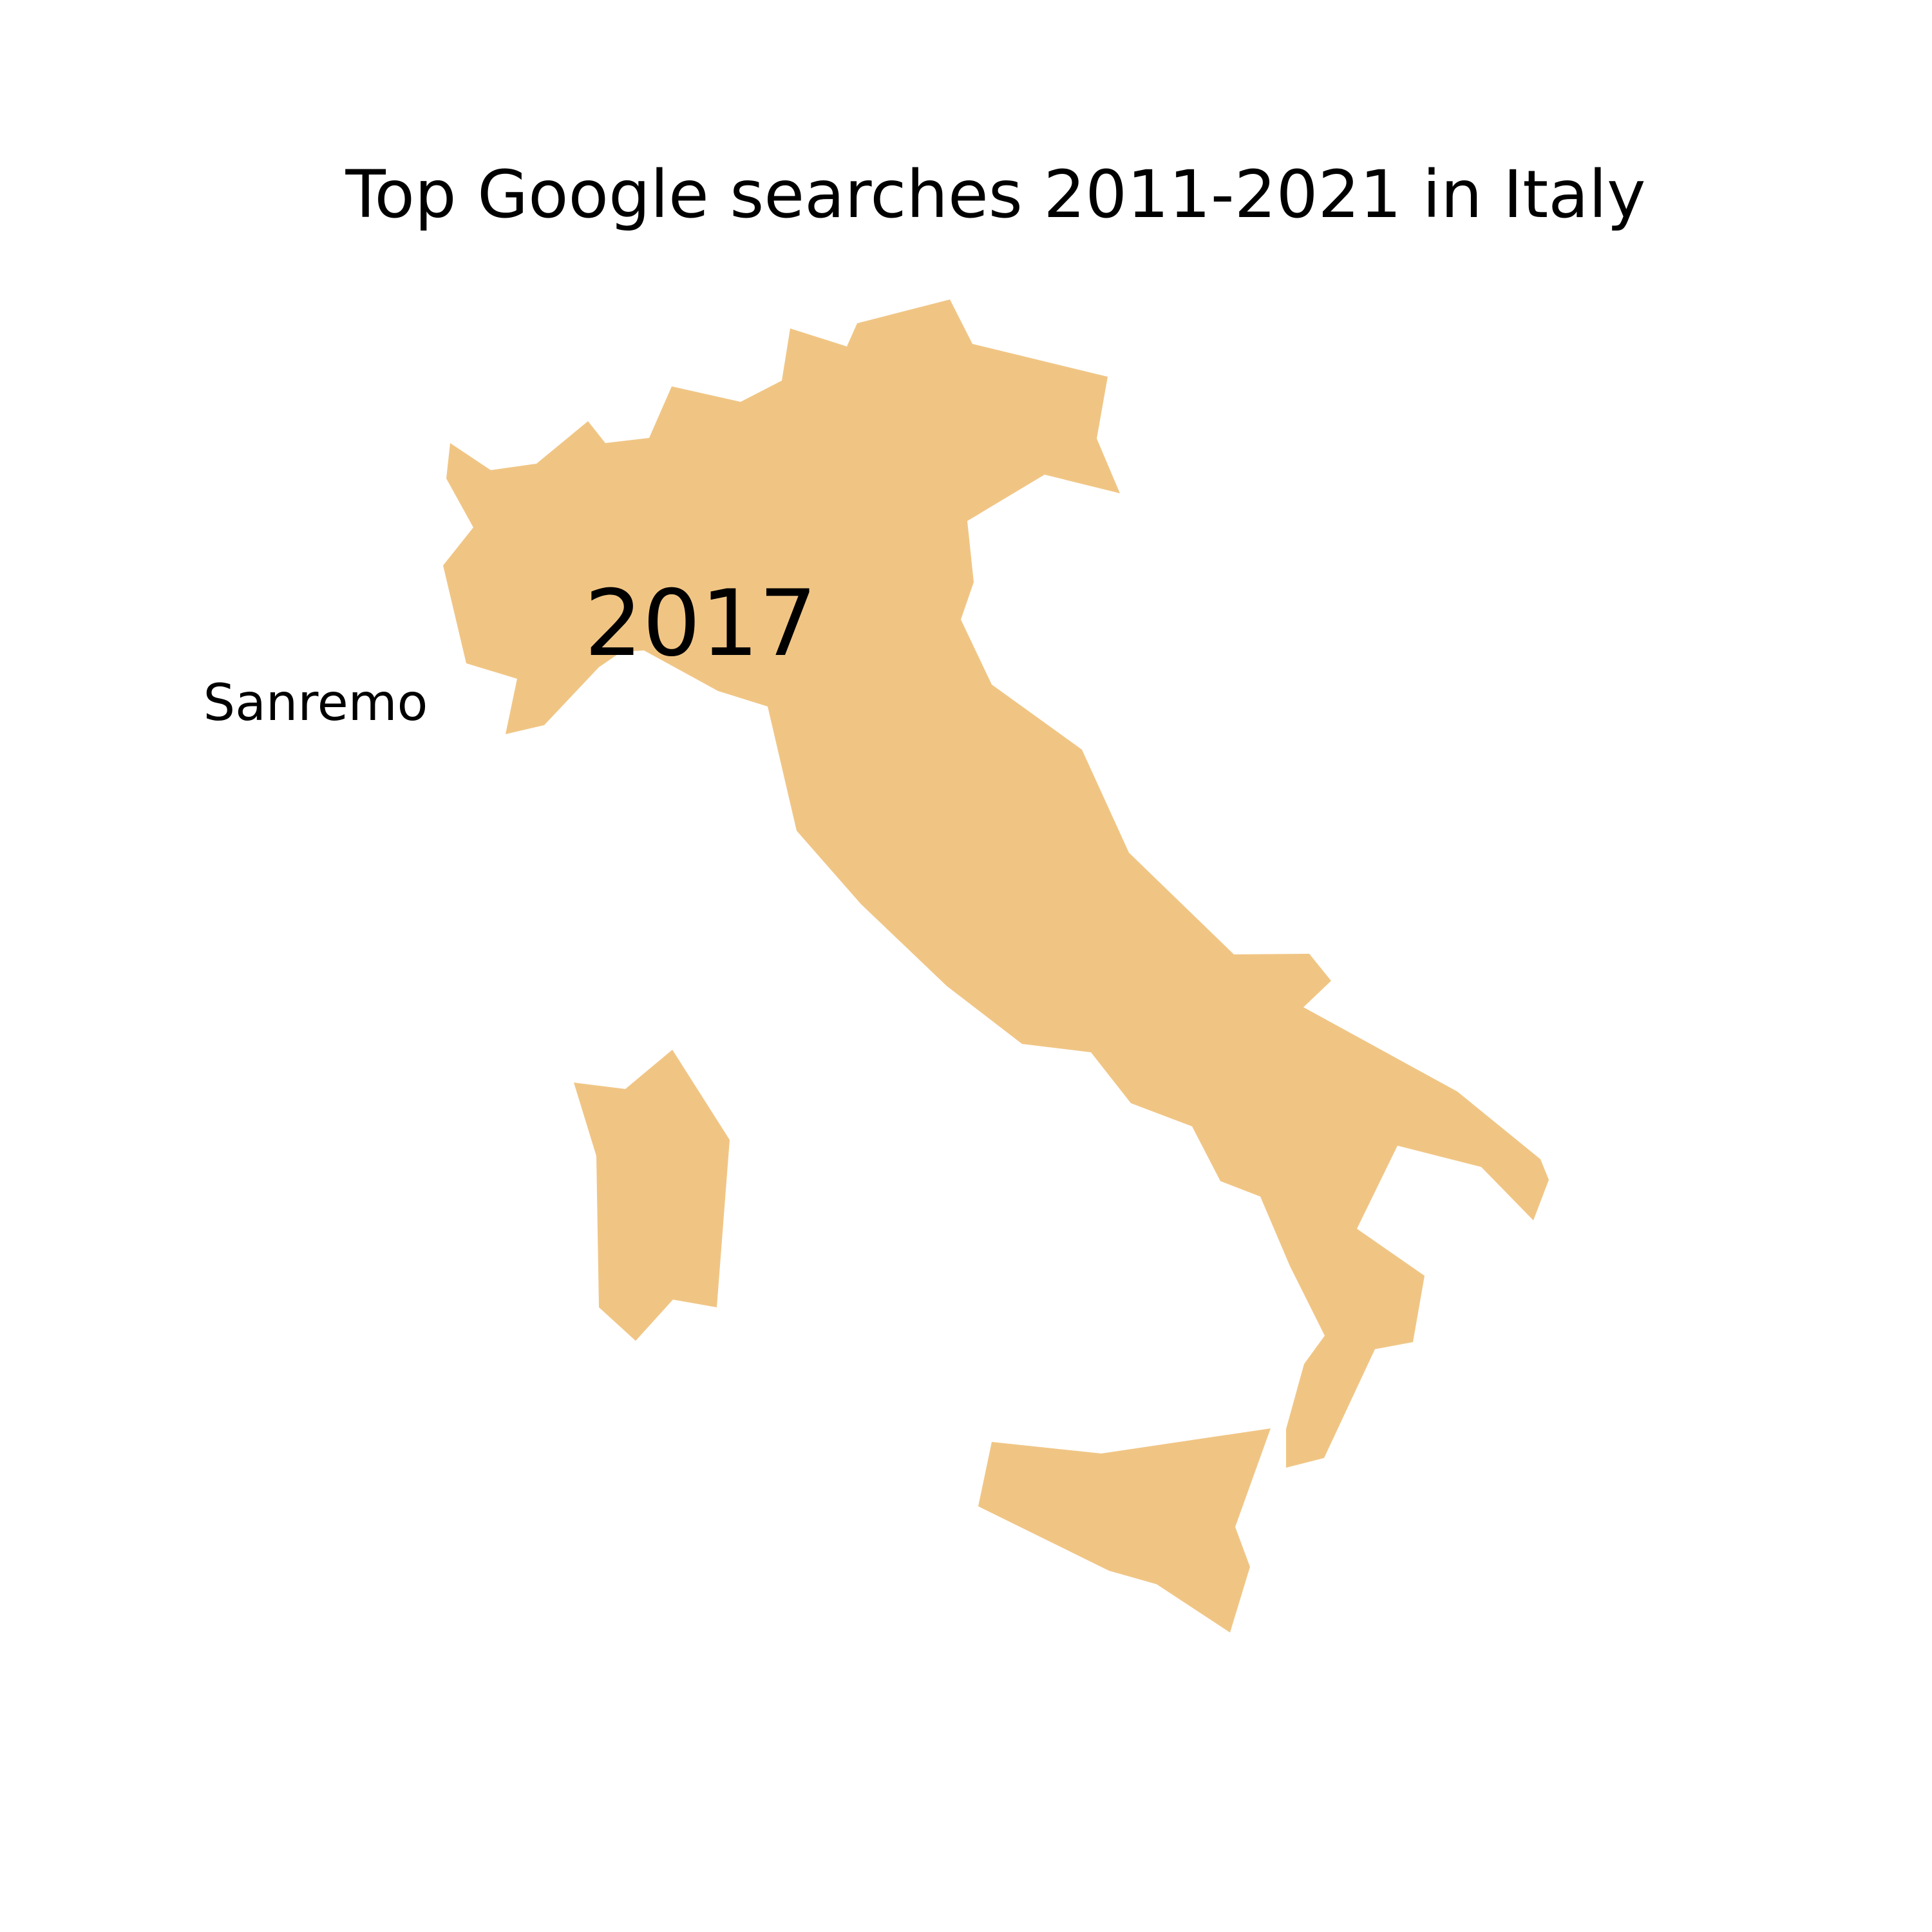 Image resolution: width=1932 pixels, height=1932 pixels. What do you see at coordinates (700, 624) in the screenshot?
I see `year-label: 2017` at bounding box center [700, 624].